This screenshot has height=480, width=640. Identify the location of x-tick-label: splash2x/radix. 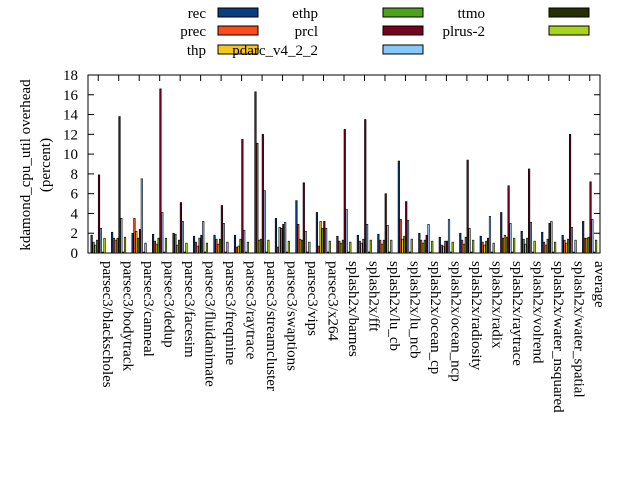
(496, 305).